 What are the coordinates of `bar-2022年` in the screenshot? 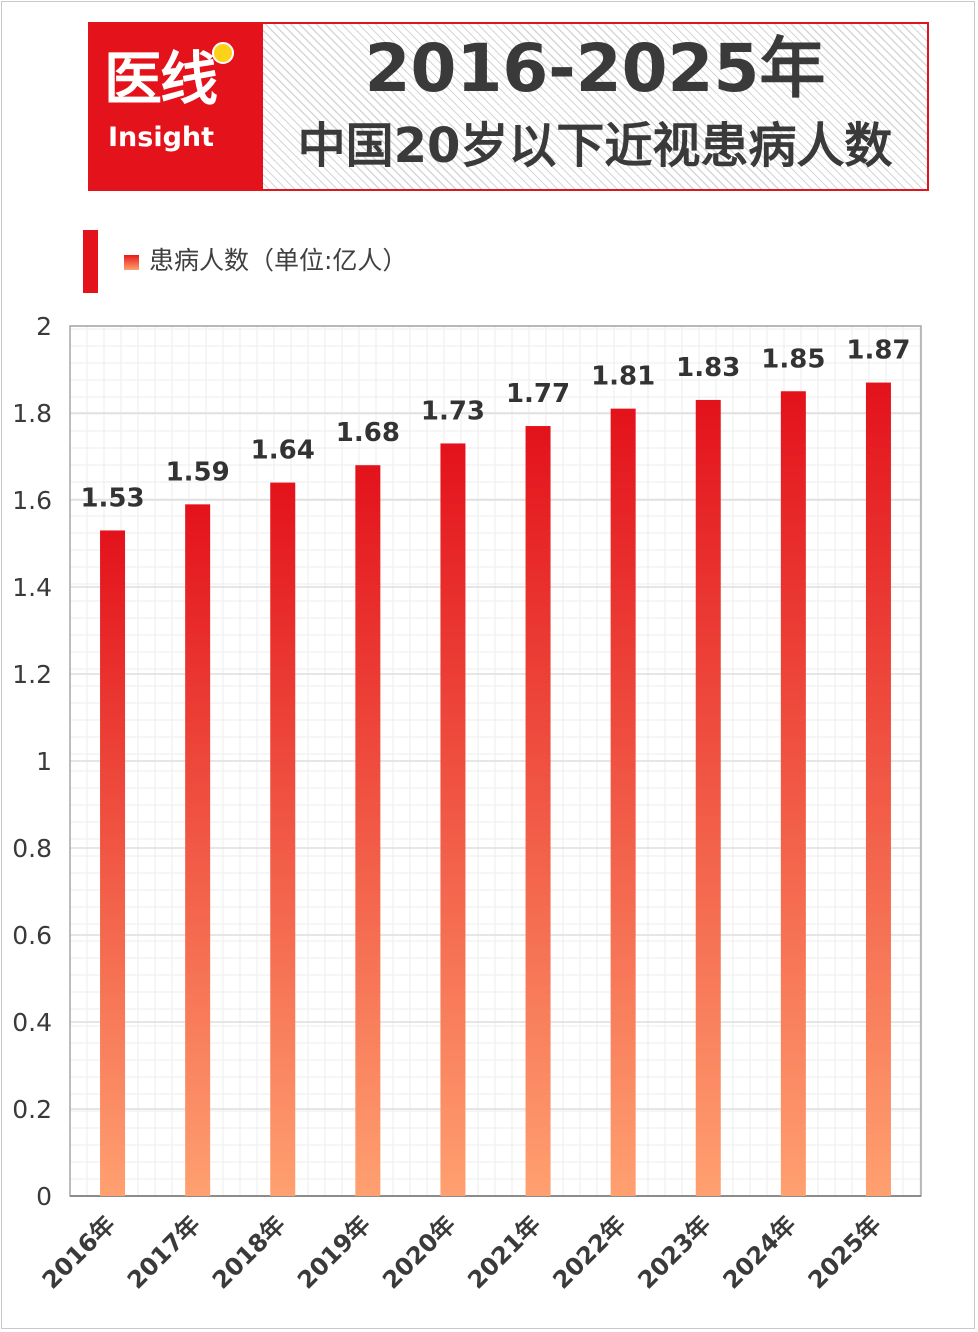 It's located at (623, 802).